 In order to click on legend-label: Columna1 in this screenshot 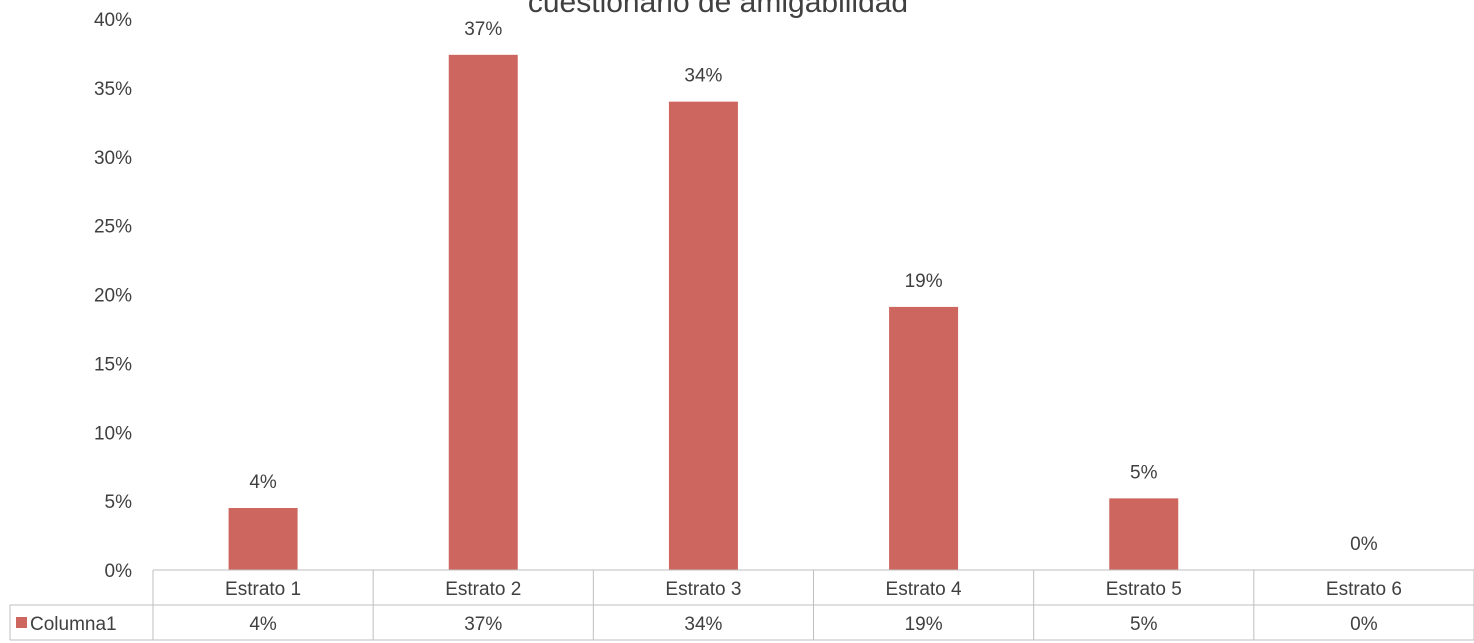, I will do `click(73, 624)`.